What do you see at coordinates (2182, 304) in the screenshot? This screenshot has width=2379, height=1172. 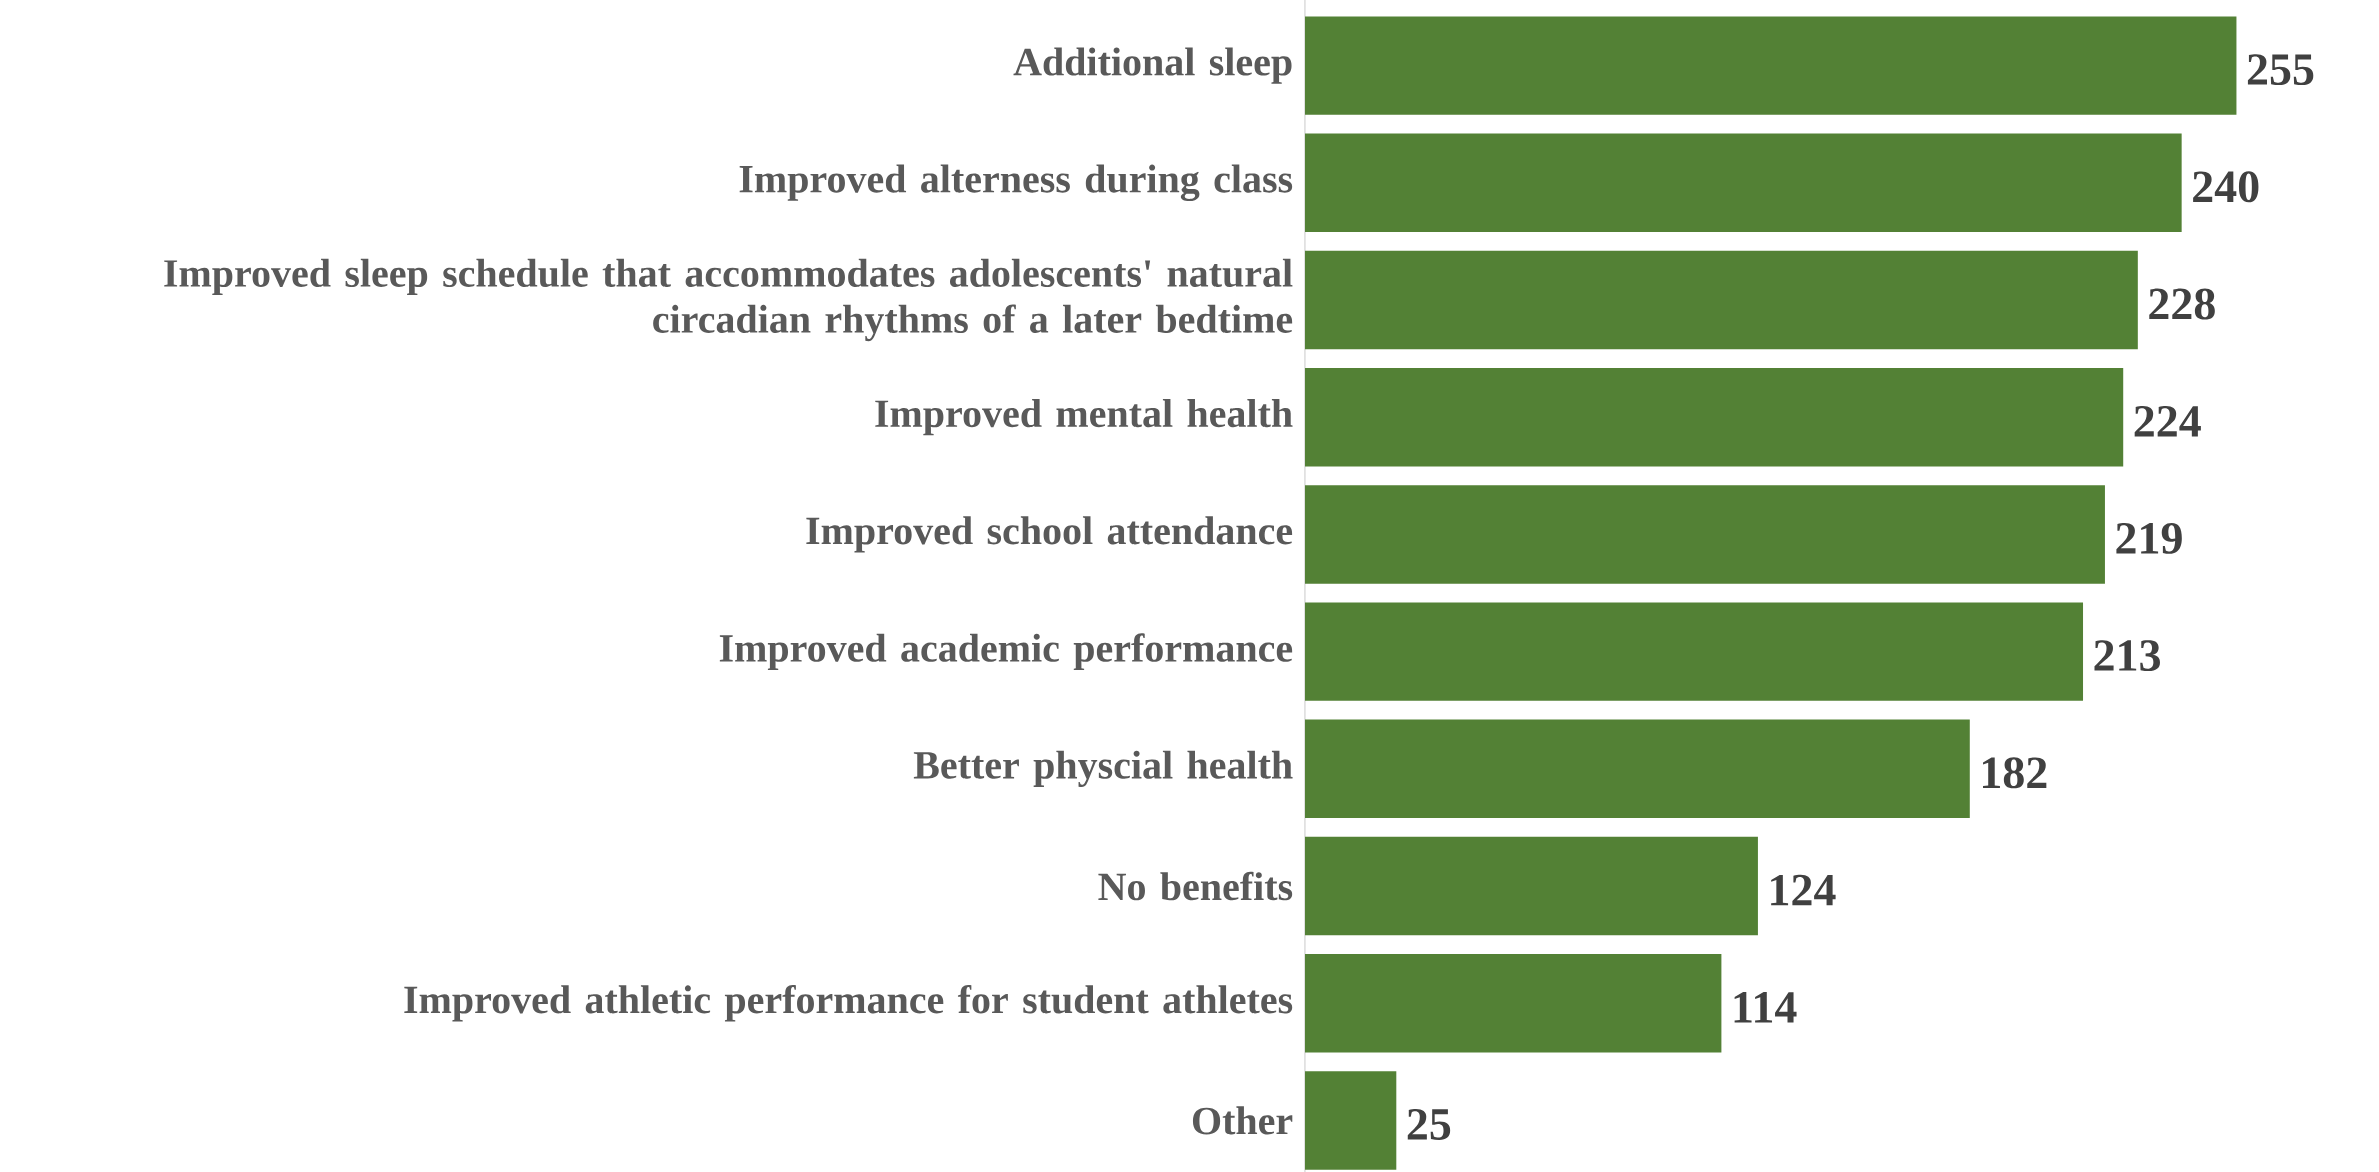 I see `data-label: 228` at bounding box center [2182, 304].